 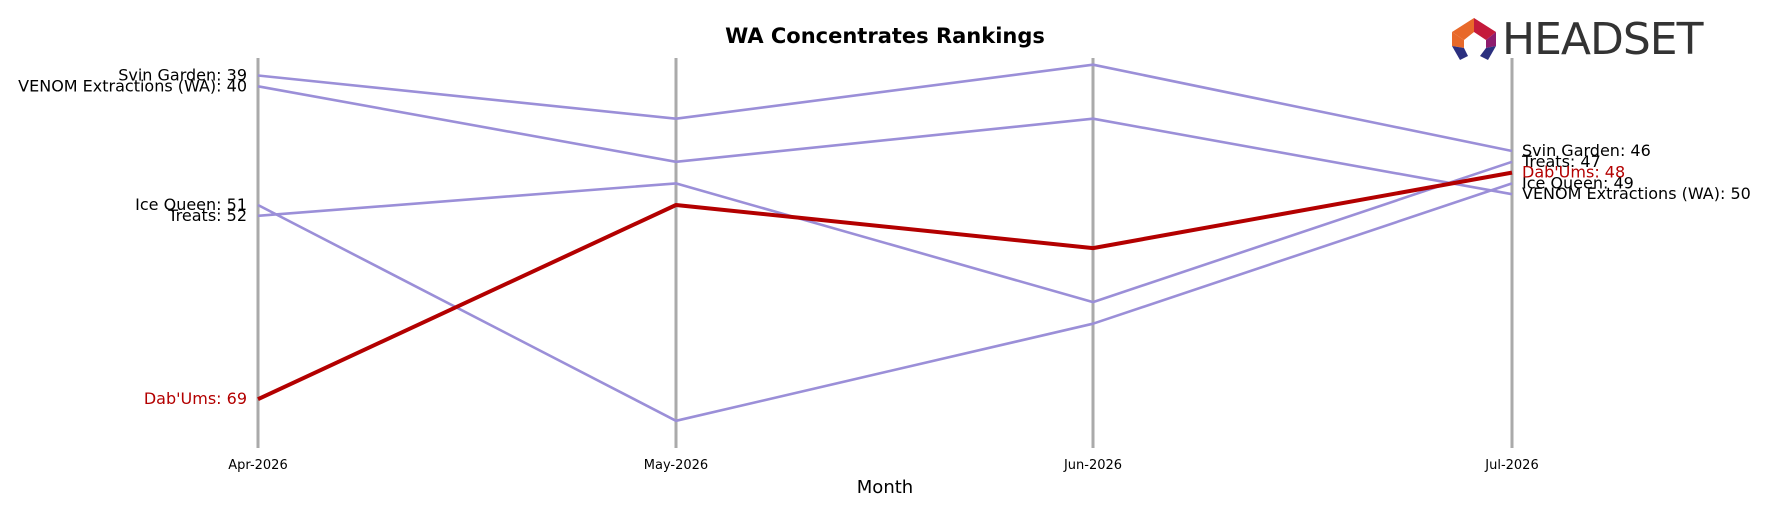 What do you see at coordinates (1474, 39) in the screenshot?
I see `headset-logo-mark` at bounding box center [1474, 39].